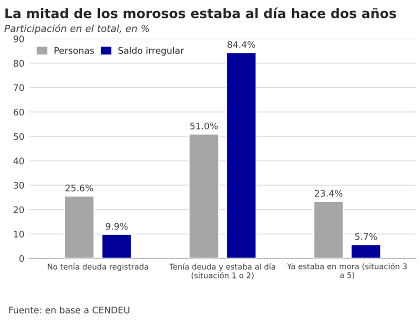 This screenshot has height=323, width=420. I want to click on legend-label: Saldo irregular, so click(151, 51).